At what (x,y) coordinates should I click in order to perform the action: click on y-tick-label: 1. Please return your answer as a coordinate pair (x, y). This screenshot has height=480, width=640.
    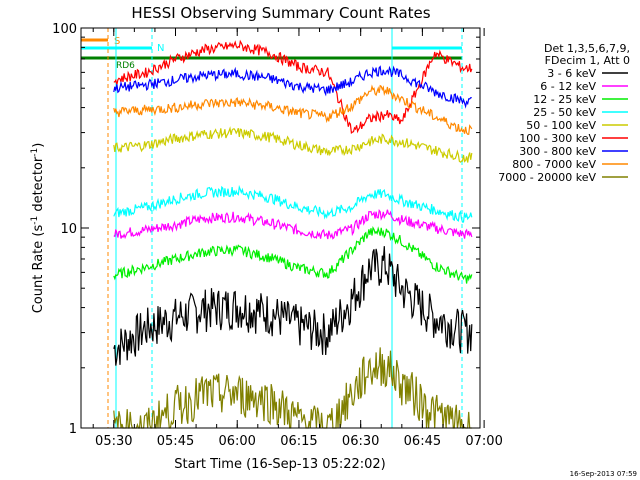
    Looking at the image, I should click on (73, 429).